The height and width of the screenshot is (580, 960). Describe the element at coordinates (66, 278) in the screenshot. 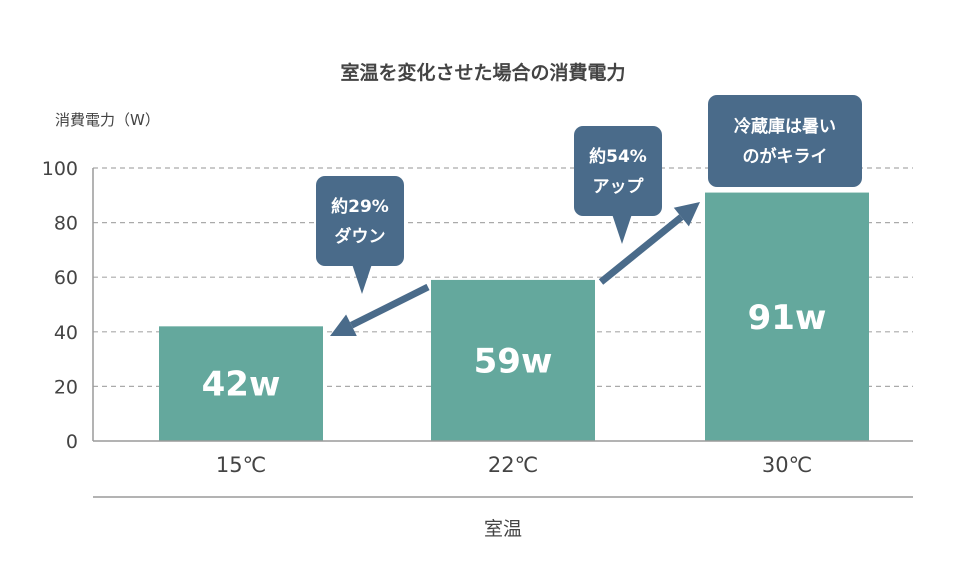

I see `y-tick-label: 60` at that location.